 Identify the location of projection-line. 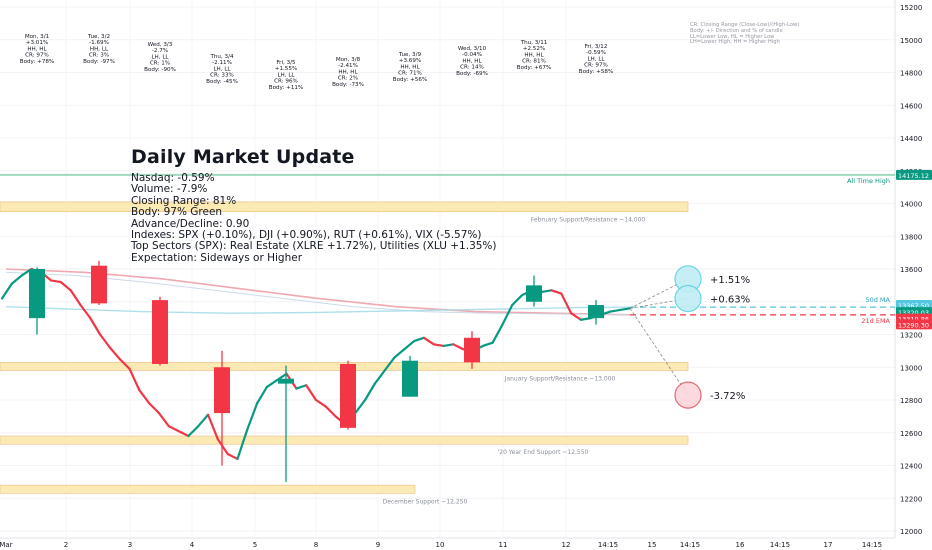
(659, 293).